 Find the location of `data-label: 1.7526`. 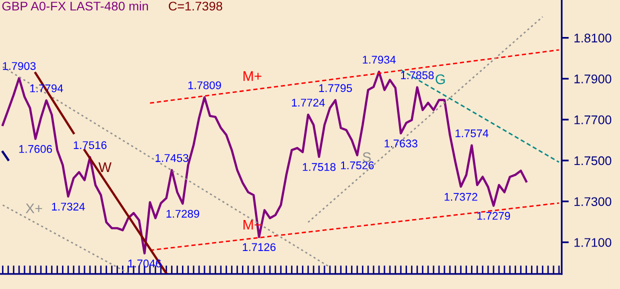

data-label: 1.7526 is located at coordinates (357, 165).